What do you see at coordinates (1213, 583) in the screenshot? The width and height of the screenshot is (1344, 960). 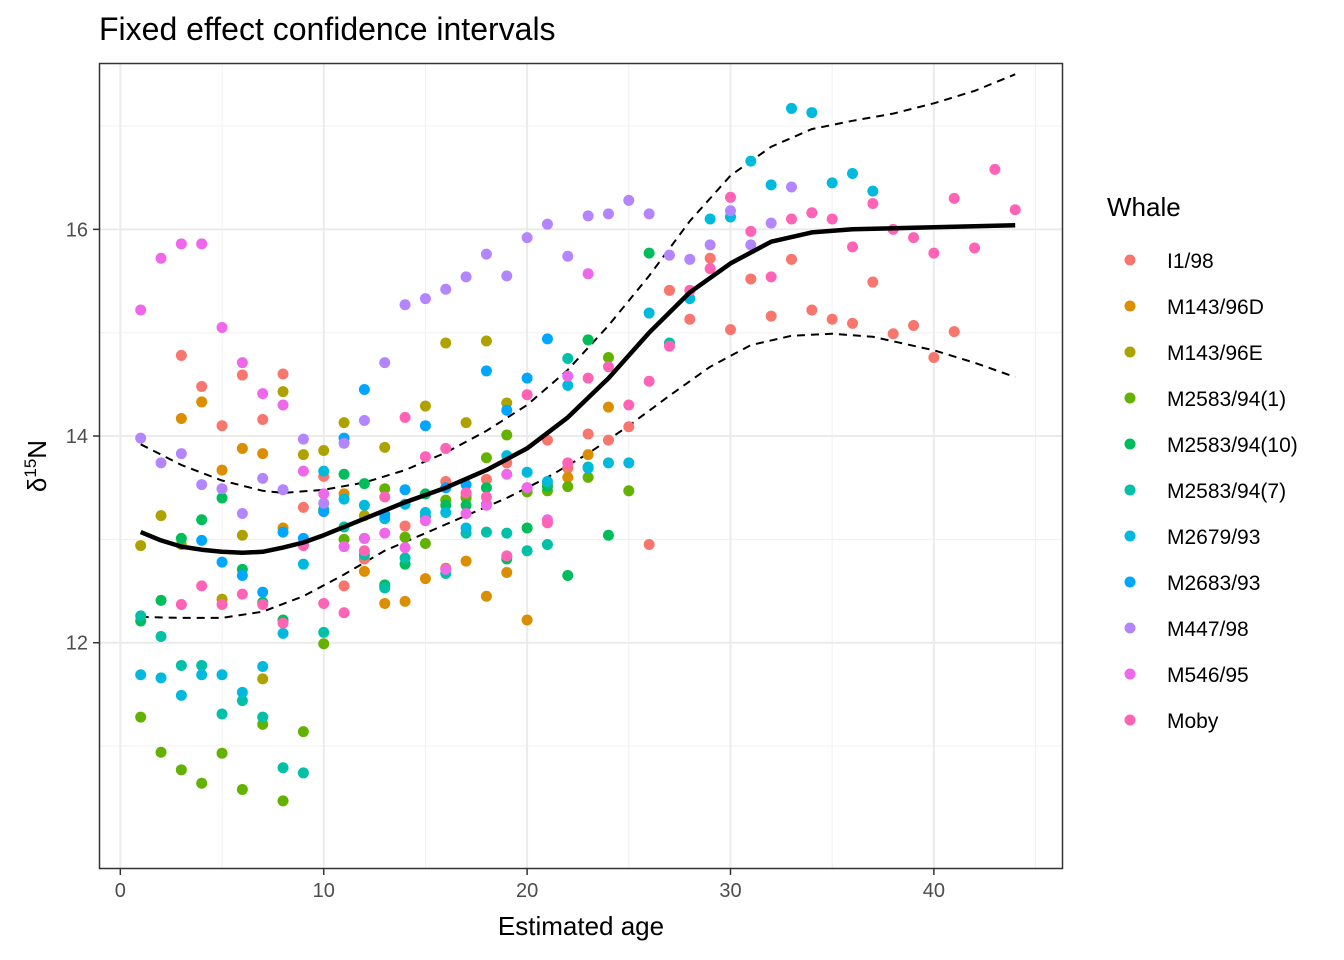 I see `legend-label: M2683/93` at bounding box center [1213, 583].